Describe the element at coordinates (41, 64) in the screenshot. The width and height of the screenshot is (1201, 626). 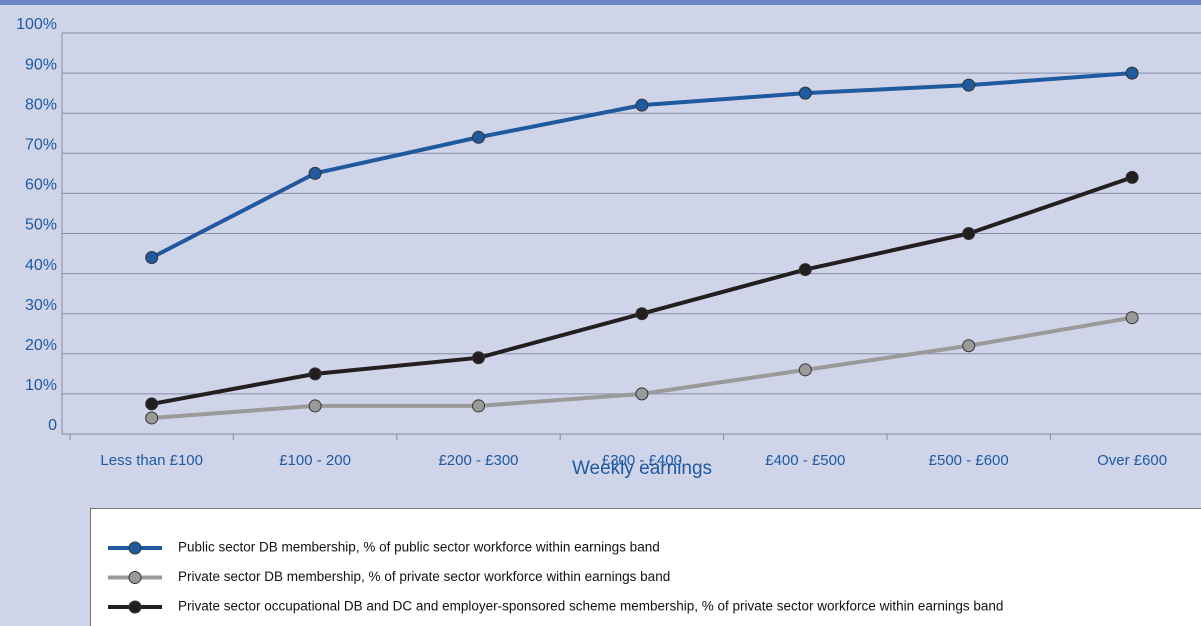
I see `y-tick-label: 90%` at that location.